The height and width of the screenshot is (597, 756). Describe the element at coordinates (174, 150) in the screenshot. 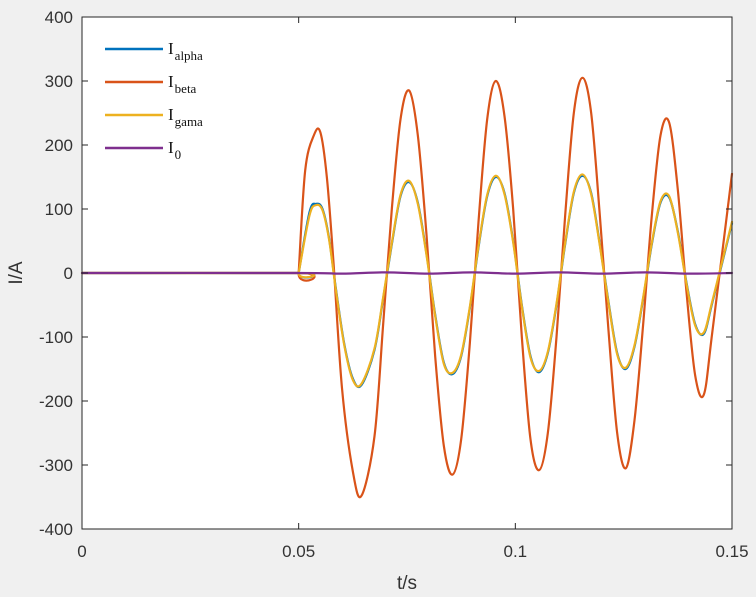

I see `legend-label: I0` at that location.